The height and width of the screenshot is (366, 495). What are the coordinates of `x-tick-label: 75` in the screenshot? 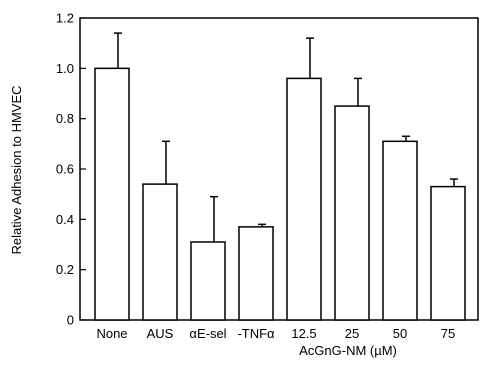 It's located at (448, 333).